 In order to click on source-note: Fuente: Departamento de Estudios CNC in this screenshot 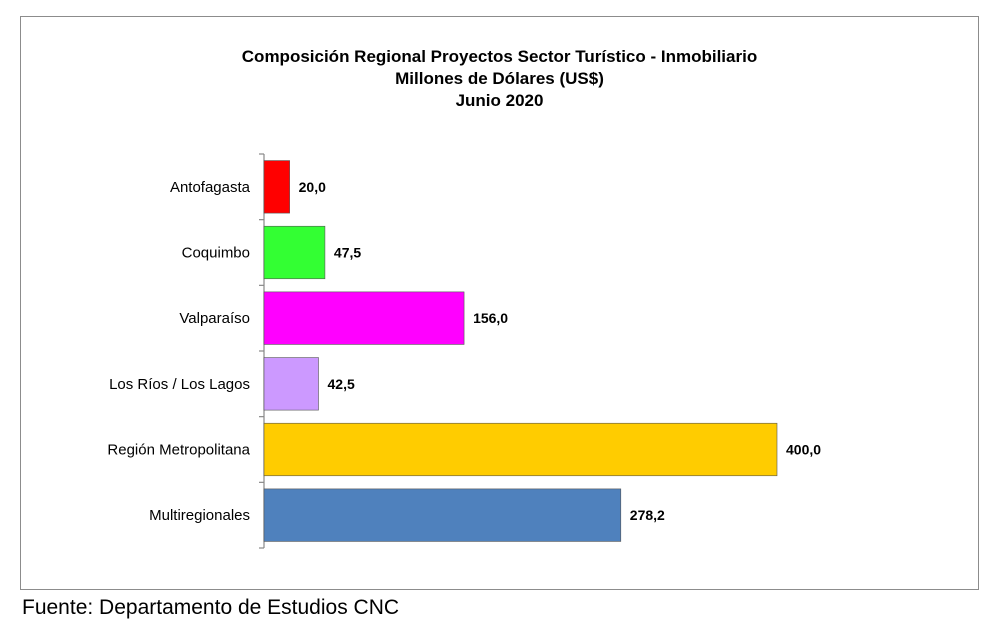, I will do `click(211, 607)`.